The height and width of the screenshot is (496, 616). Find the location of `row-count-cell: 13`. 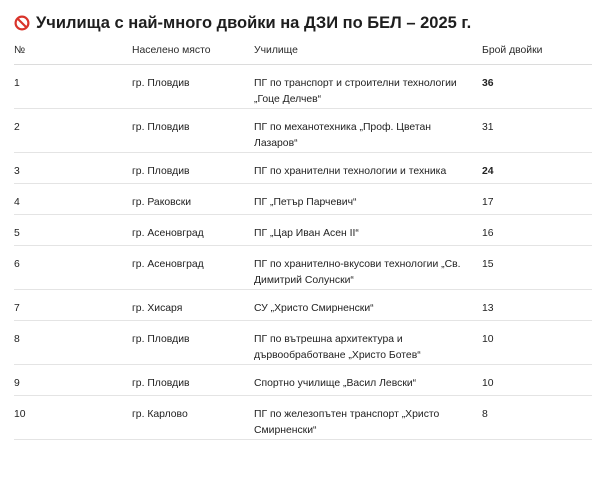

row-count-cell: 13 is located at coordinates (537, 305).